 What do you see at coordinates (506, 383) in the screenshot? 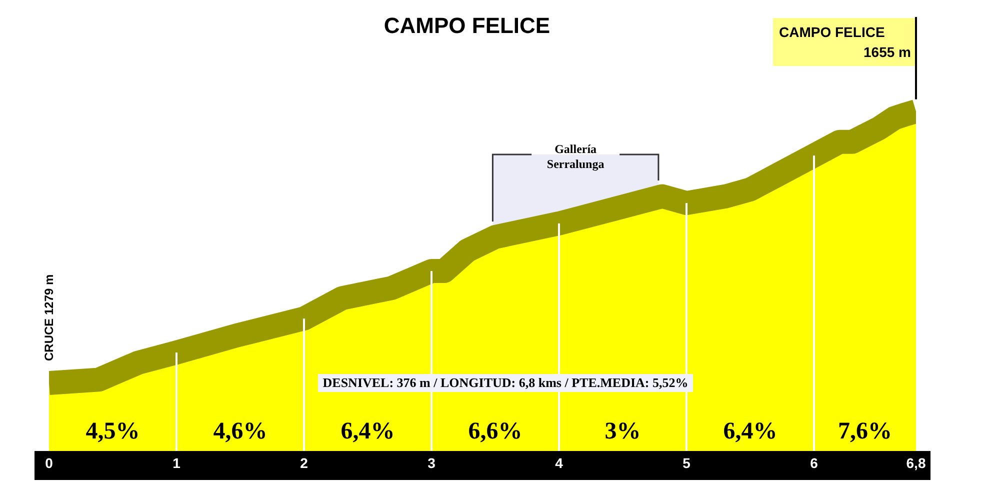
I see `annotation: DESNIVEL: 376 m / LONGITUD: 6,8 kms / PTE.MEDIA: 5,52%` at bounding box center [506, 383].